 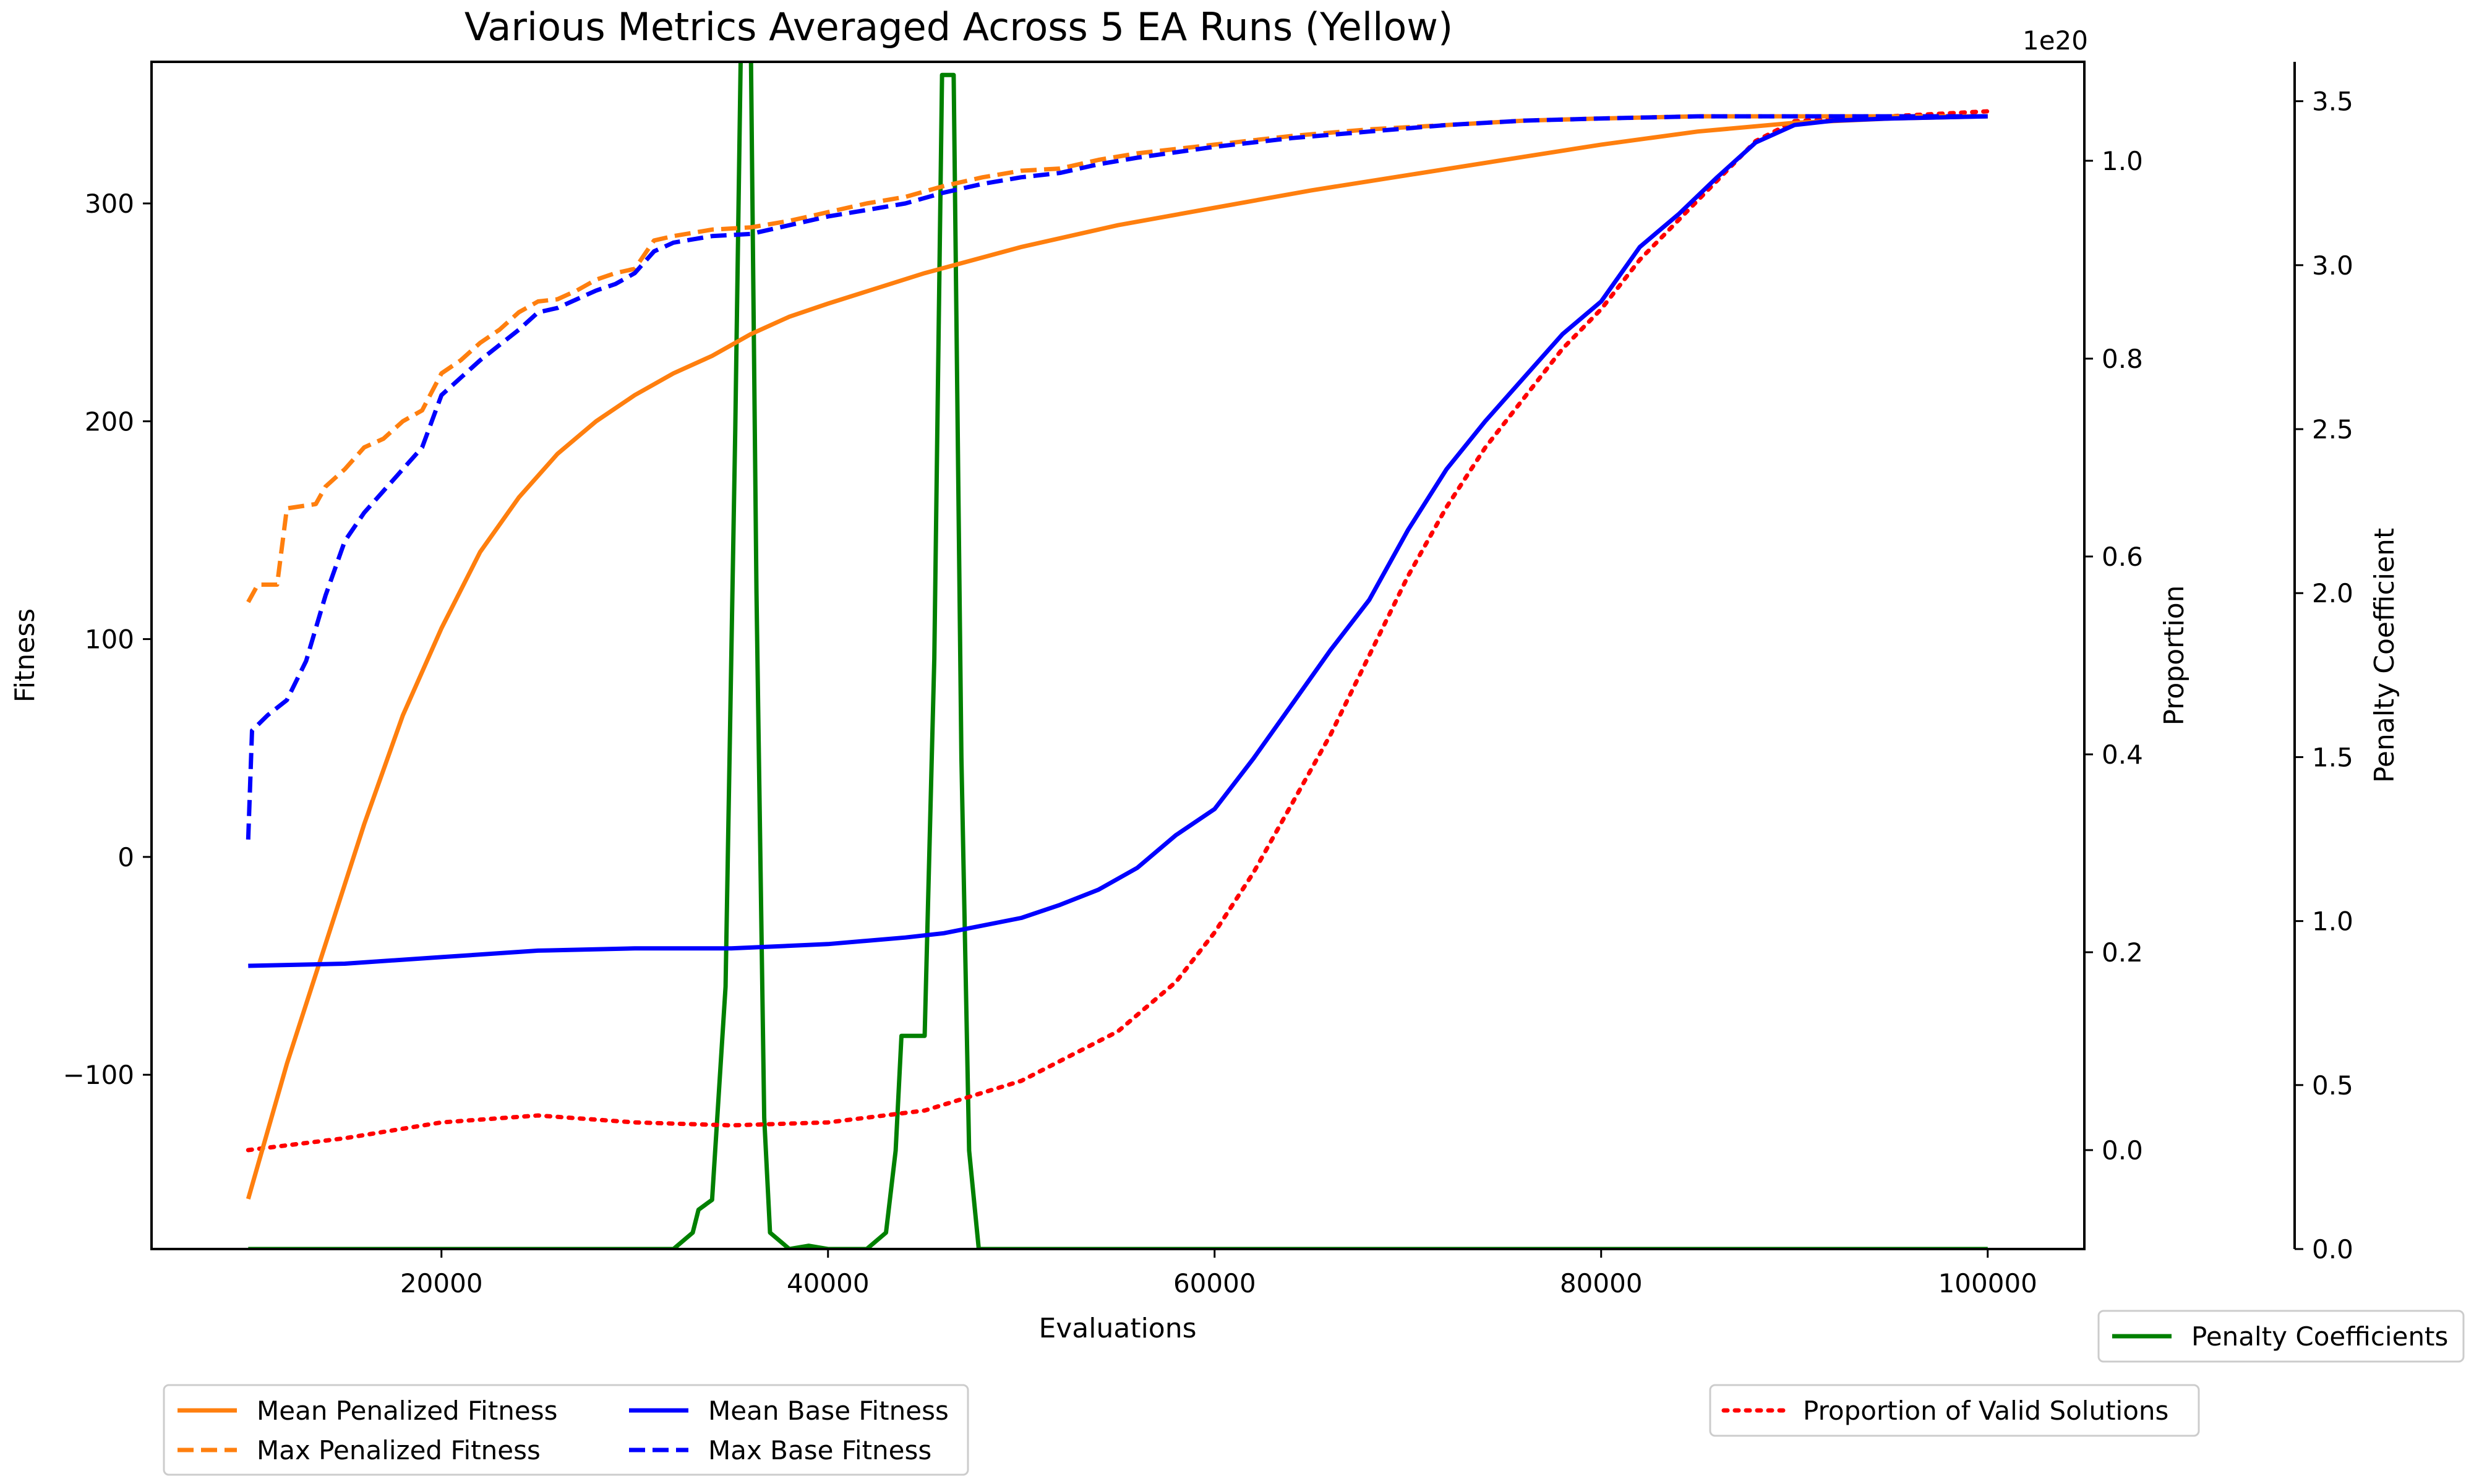 I want to click on penalty-tick-label: 0.0, so click(x=2332, y=1249).